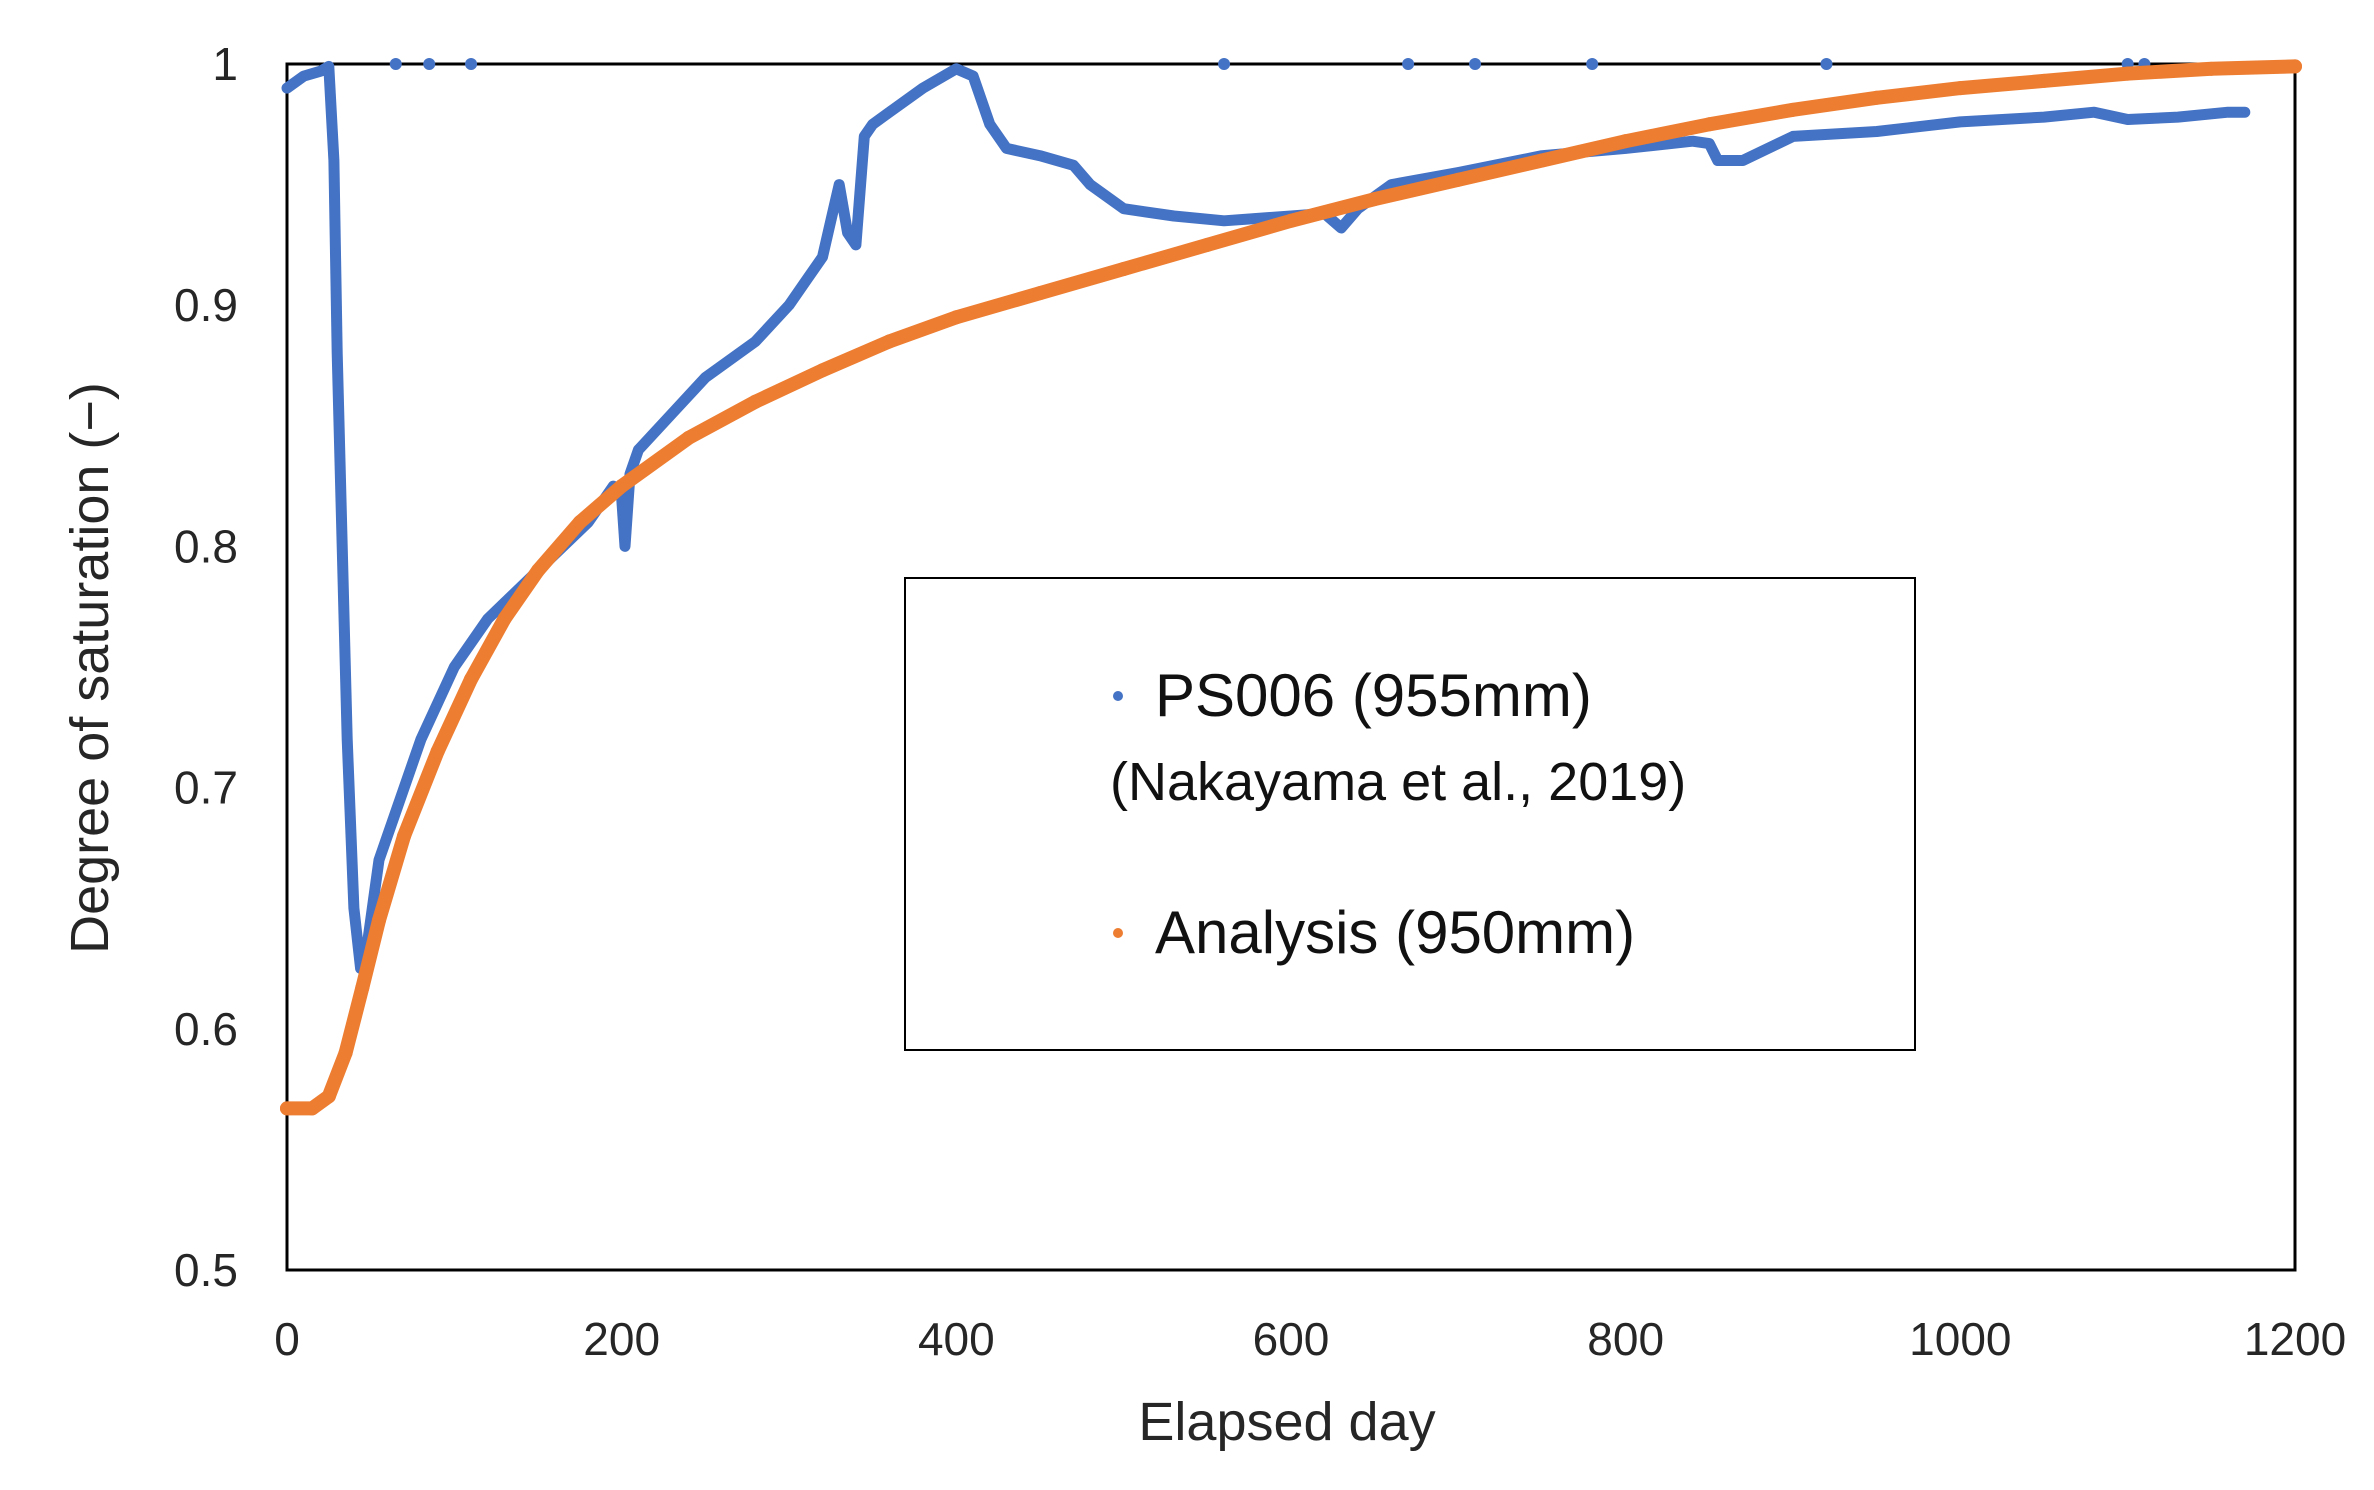 Image resolution: width=2374 pixels, height=1490 pixels. What do you see at coordinates (1118, 933) in the screenshot?
I see `legend-marker-analysis` at bounding box center [1118, 933].